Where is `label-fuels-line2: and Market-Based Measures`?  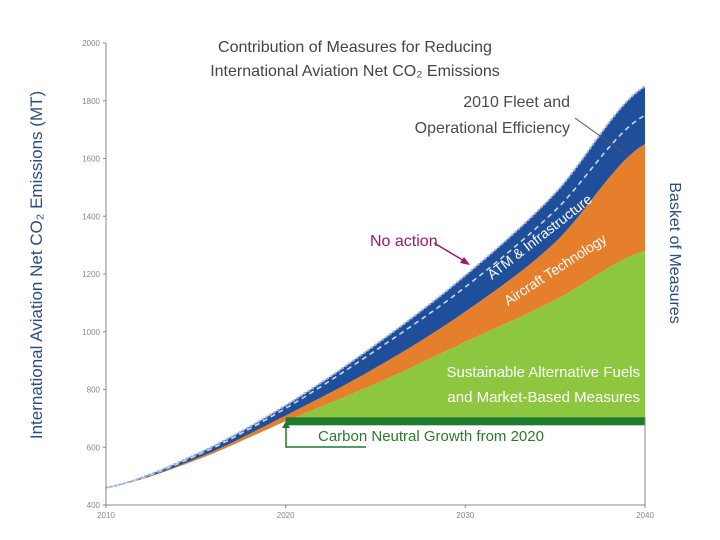 label-fuels-line2: and Market-Based Measures is located at coordinates (543, 397).